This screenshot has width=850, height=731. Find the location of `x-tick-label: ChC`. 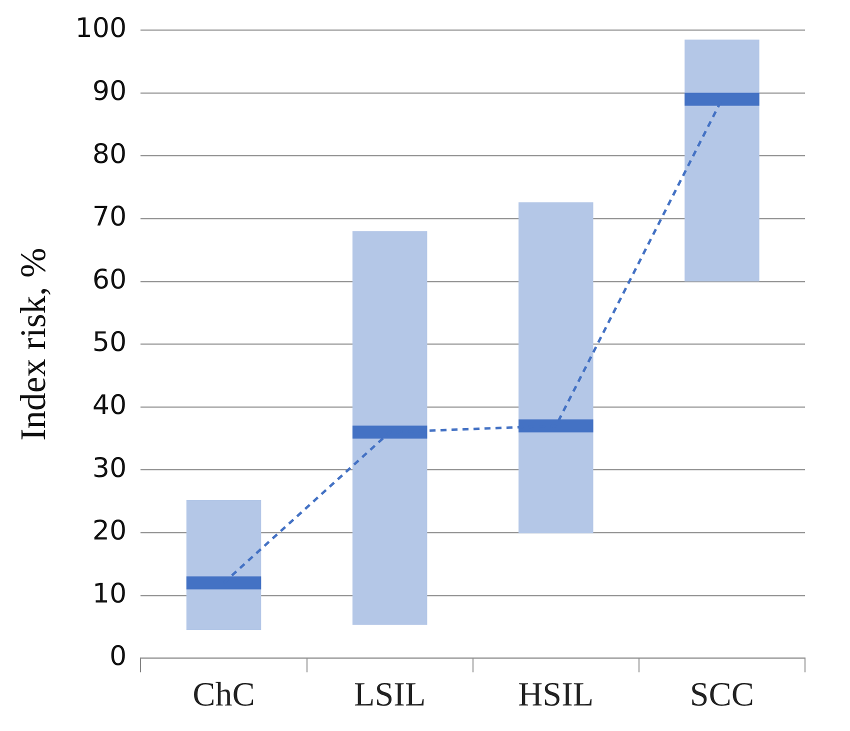

x-tick-label: ChC is located at coordinates (223, 695).